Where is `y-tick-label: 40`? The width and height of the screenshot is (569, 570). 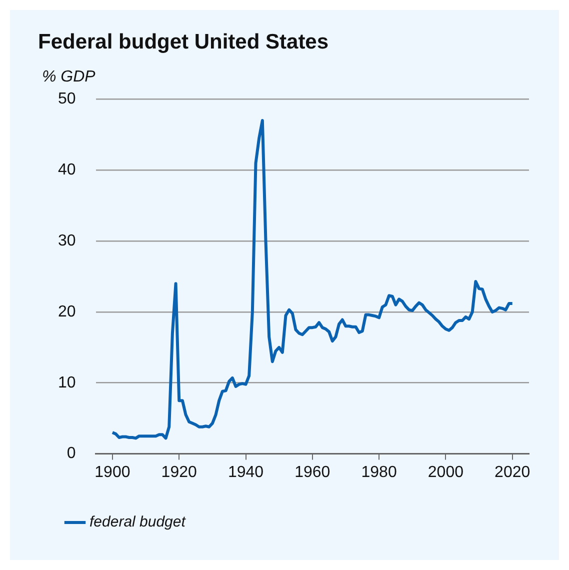
y-tick-label: 40 is located at coordinates (67, 170).